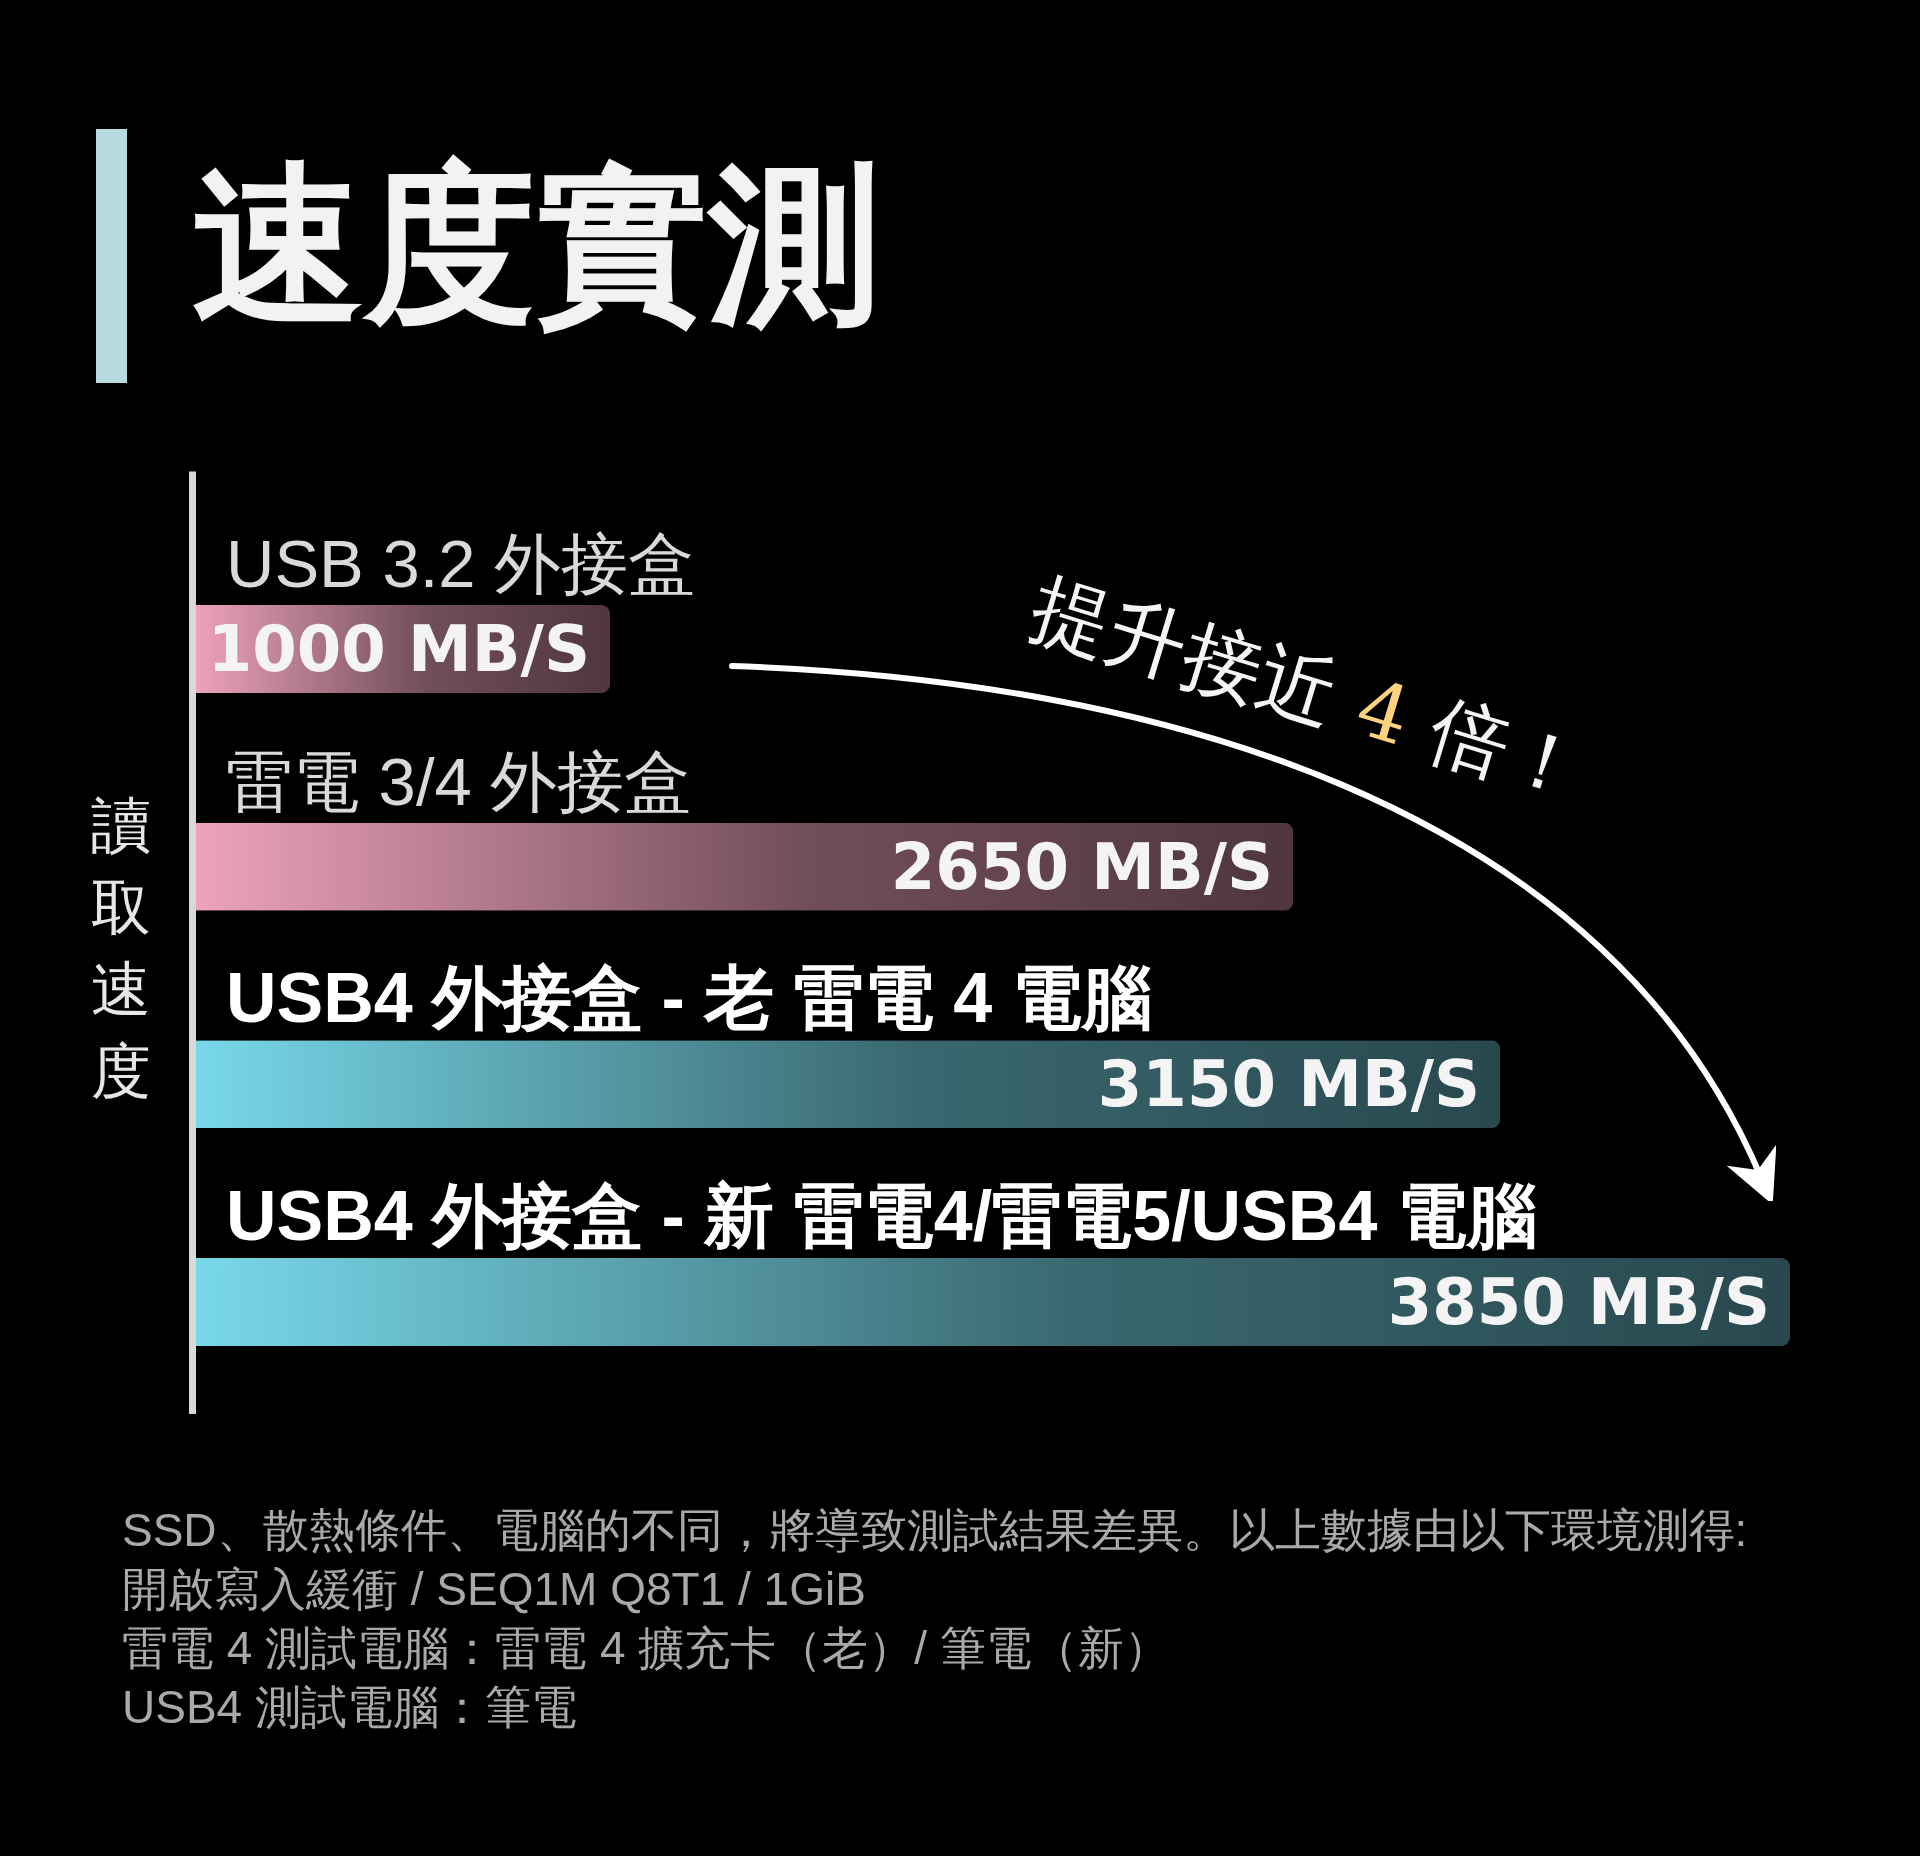  Describe the element at coordinates (646, 1648) in the screenshot. I see `text: 雷電 4 測試電腦：雷電 4 擴充卡（老）/ 筆電（新）` at that location.